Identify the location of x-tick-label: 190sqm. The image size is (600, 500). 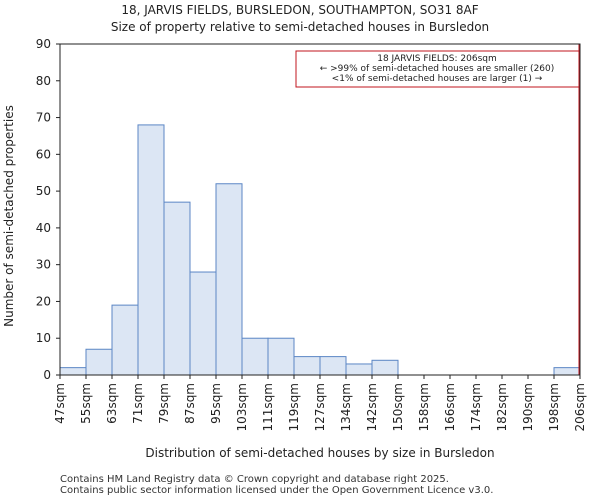
(528, 407).